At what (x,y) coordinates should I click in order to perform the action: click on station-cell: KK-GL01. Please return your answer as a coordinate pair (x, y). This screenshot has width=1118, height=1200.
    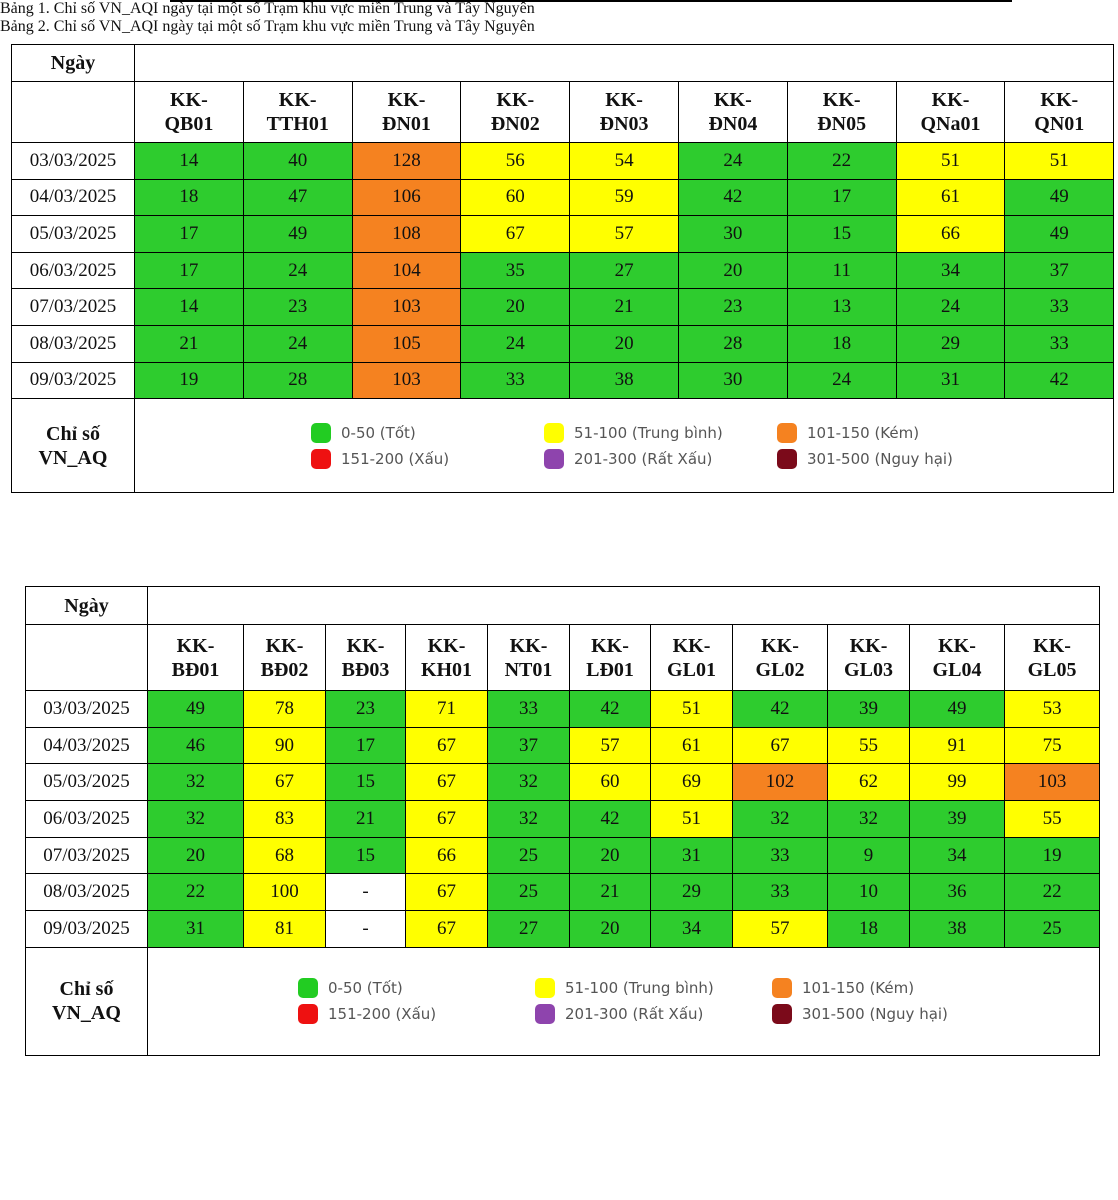
    Looking at the image, I should click on (691, 657).